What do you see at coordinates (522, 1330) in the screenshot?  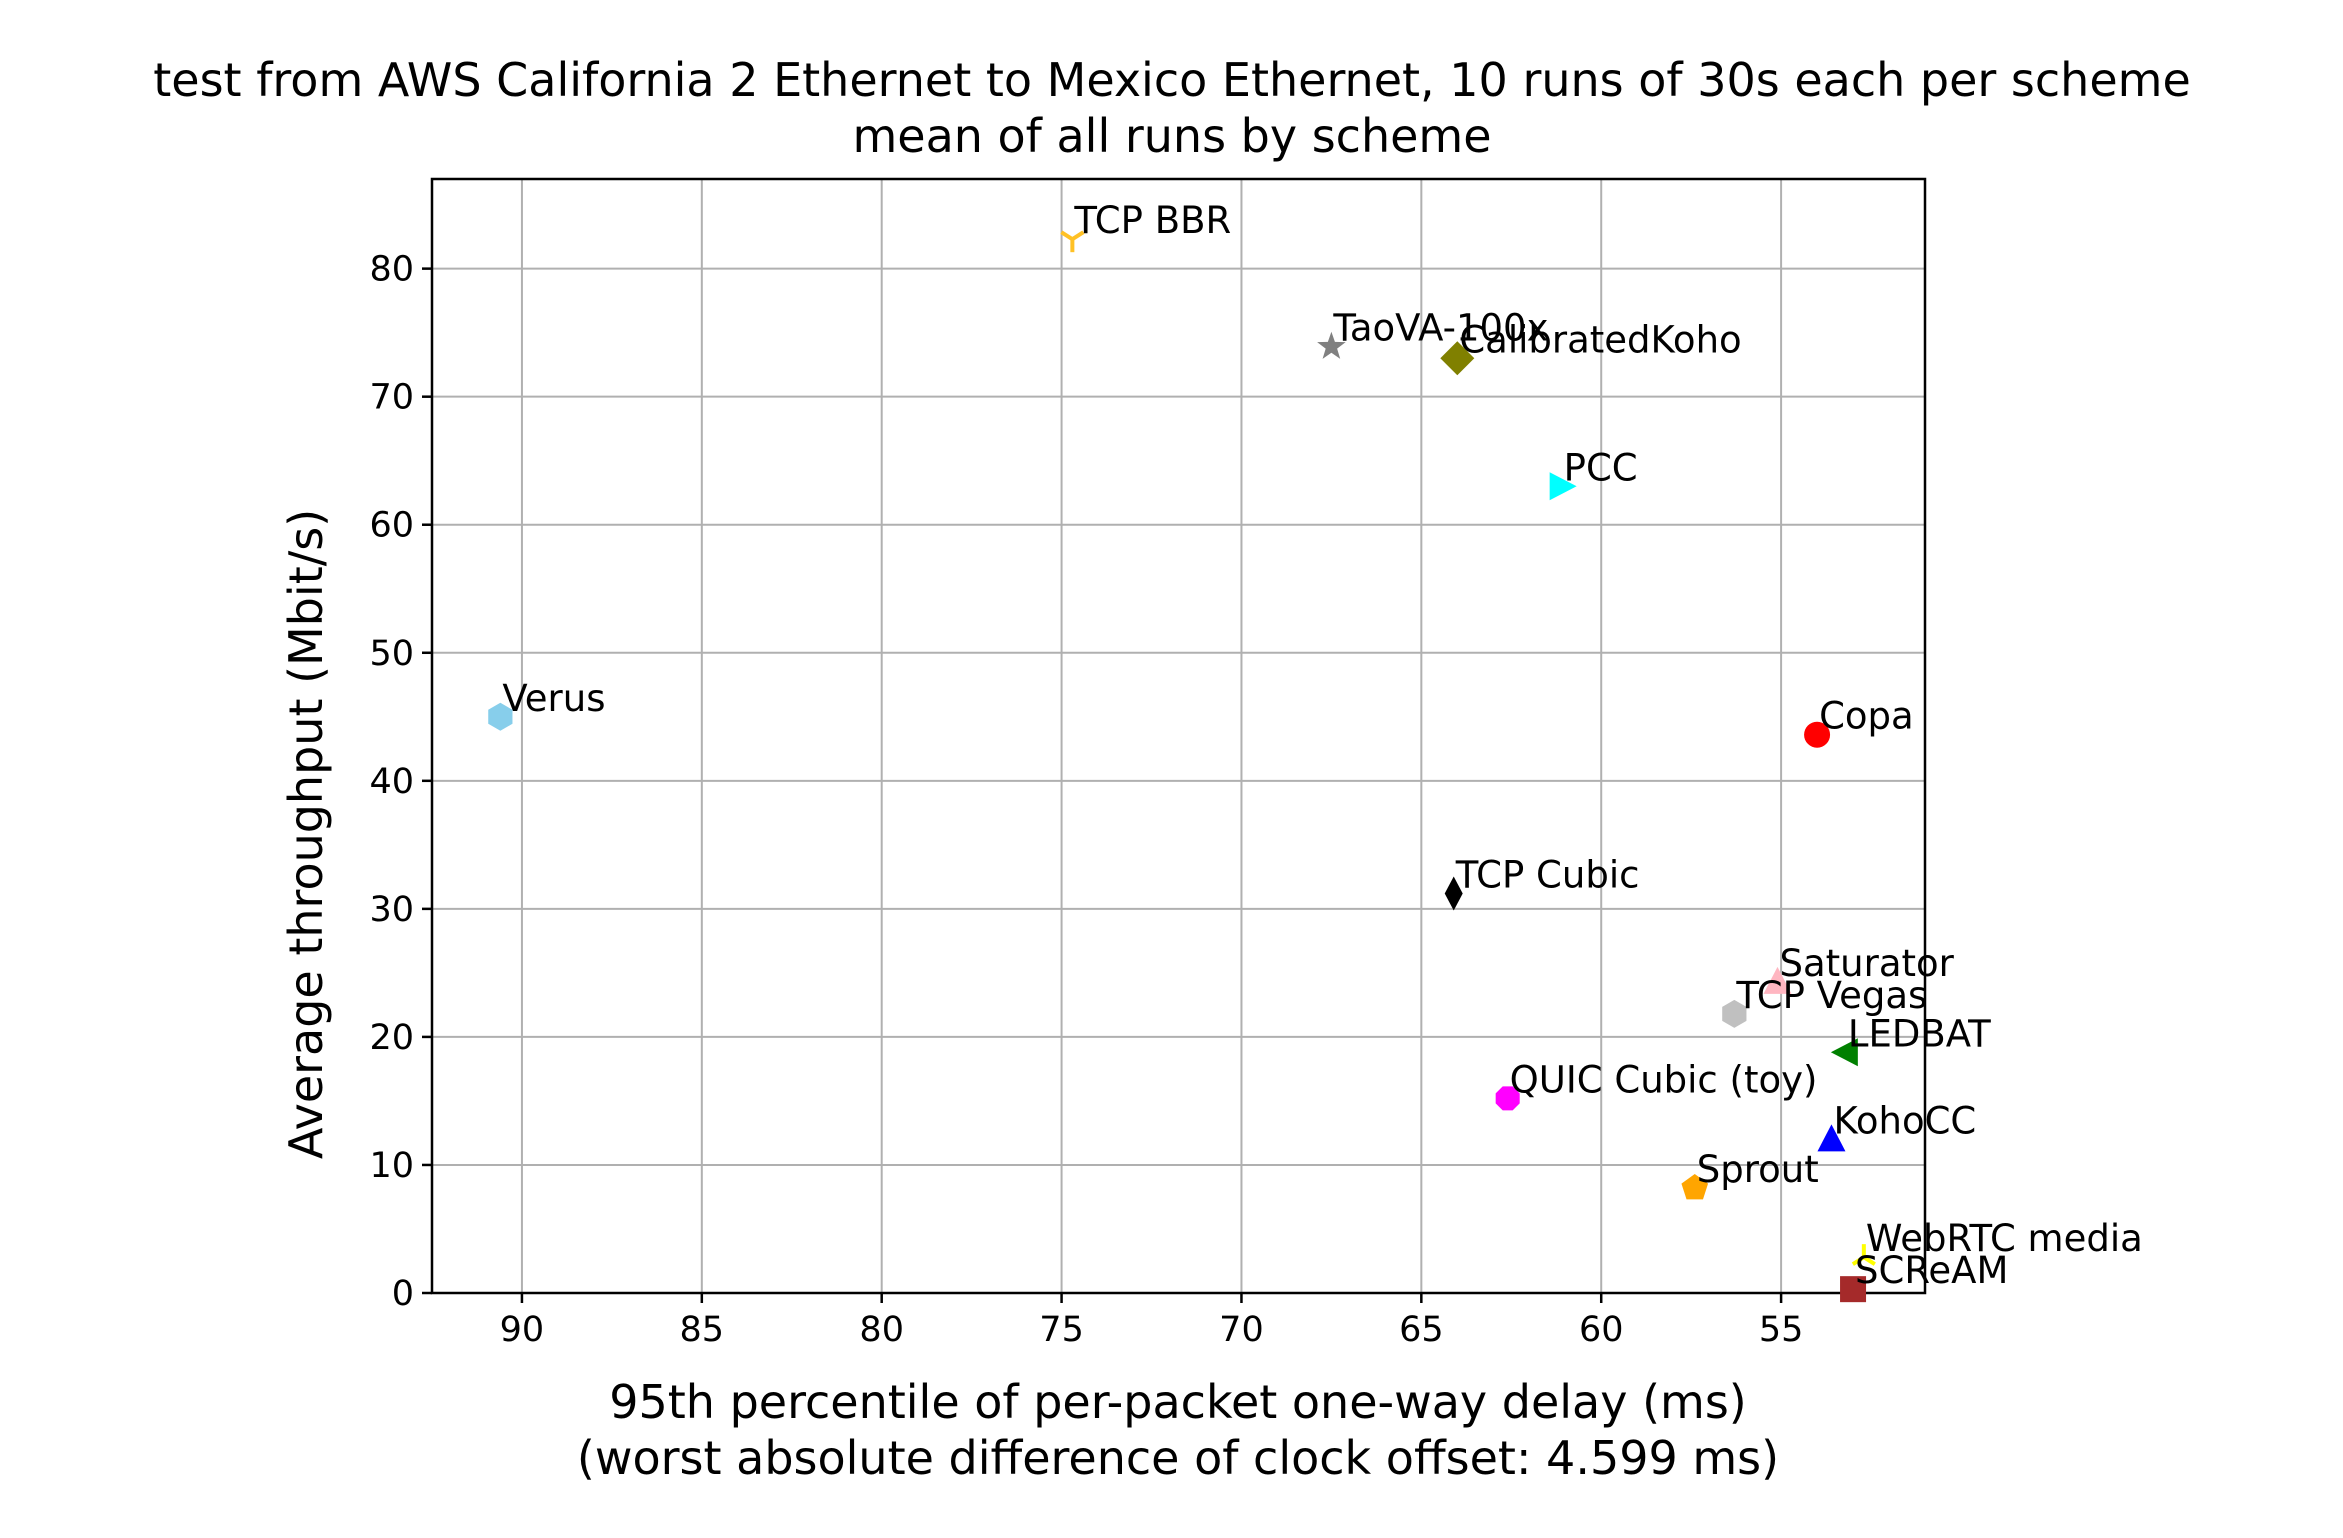 I see `x-tick-label: 90` at bounding box center [522, 1330].